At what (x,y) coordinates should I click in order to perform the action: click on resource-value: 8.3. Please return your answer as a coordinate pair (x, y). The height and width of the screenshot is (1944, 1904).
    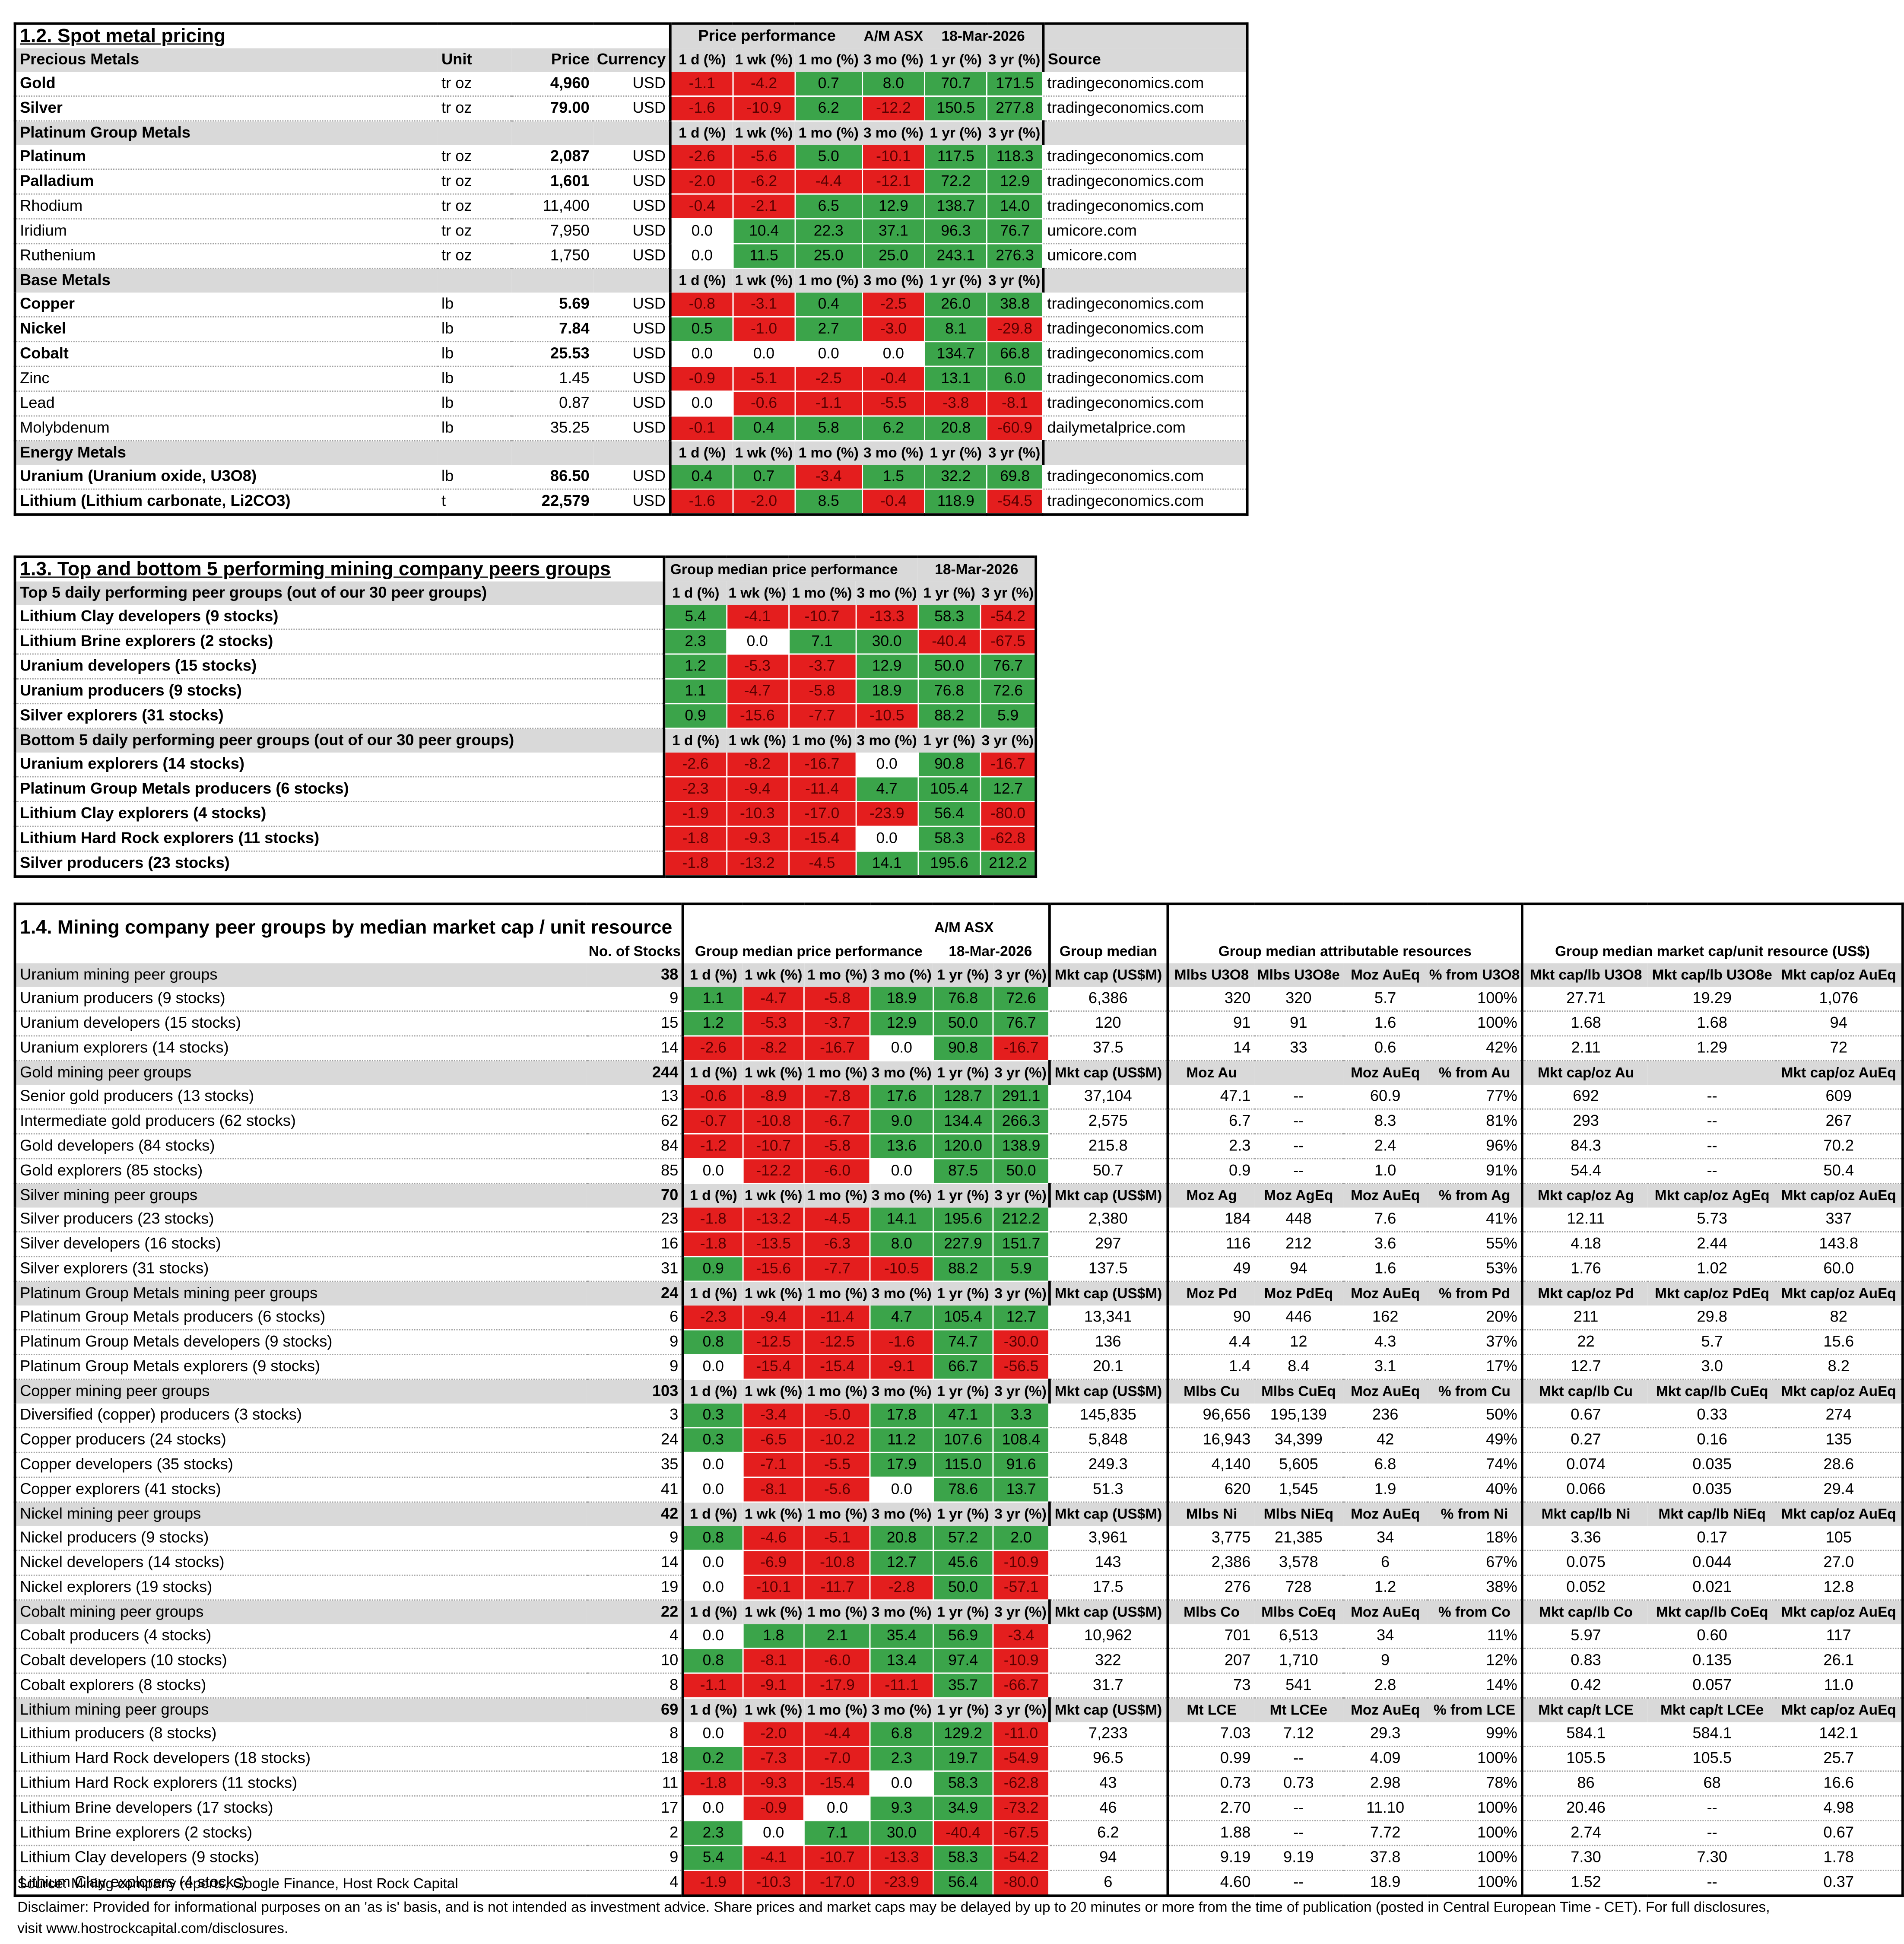
    Looking at the image, I should click on (1385, 1122).